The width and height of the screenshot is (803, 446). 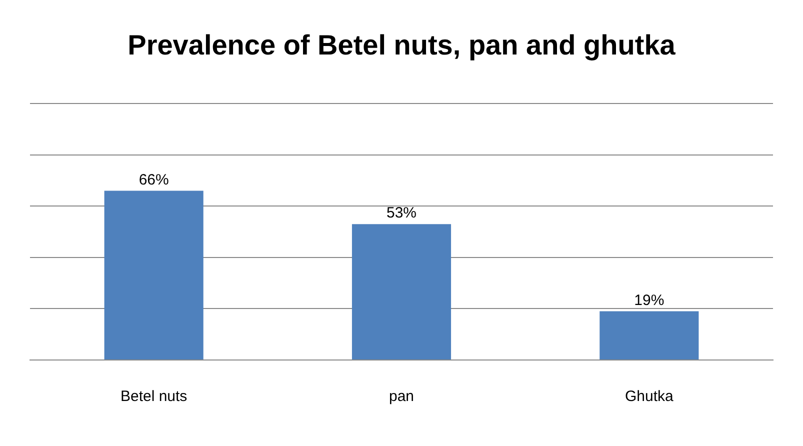 I want to click on x-tick-label: pan, so click(x=401, y=397).